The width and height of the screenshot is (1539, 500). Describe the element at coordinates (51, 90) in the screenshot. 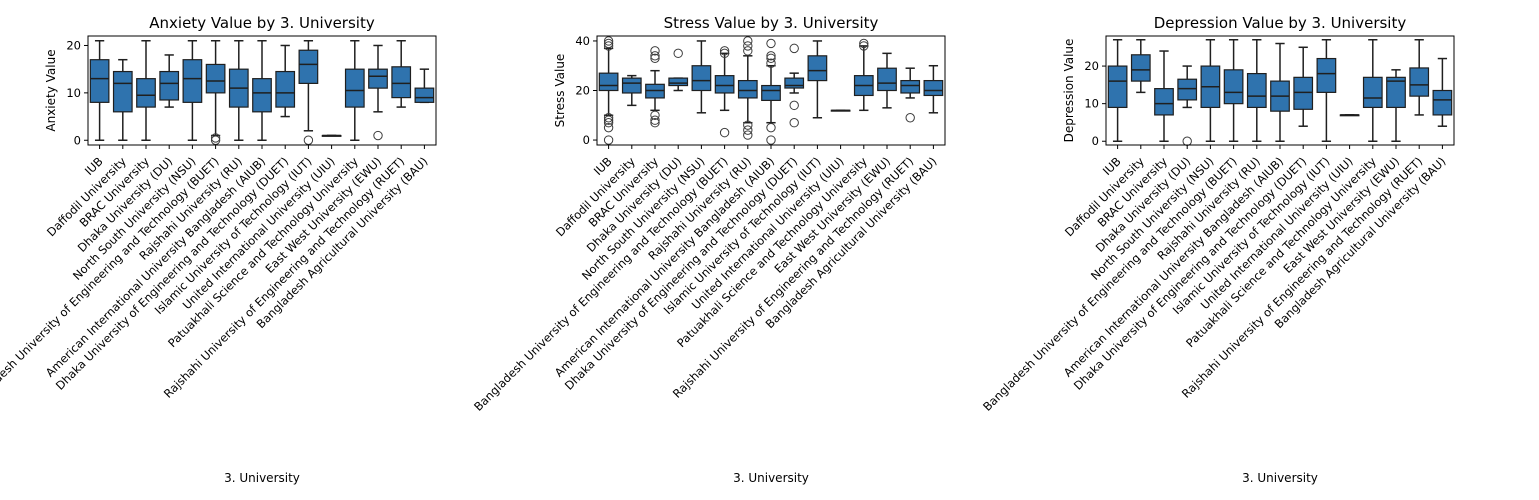

I see `y-axis-label: Anxiety Value` at that location.